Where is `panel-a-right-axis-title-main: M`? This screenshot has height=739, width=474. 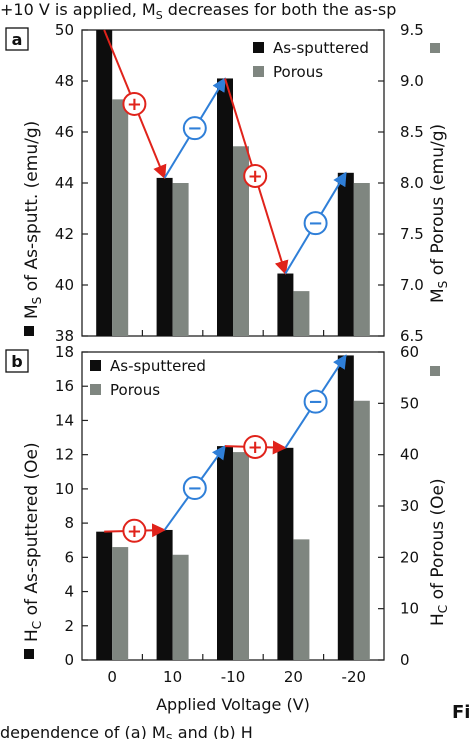
panel-a-right-axis-title-main: M is located at coordinates (438, 295).